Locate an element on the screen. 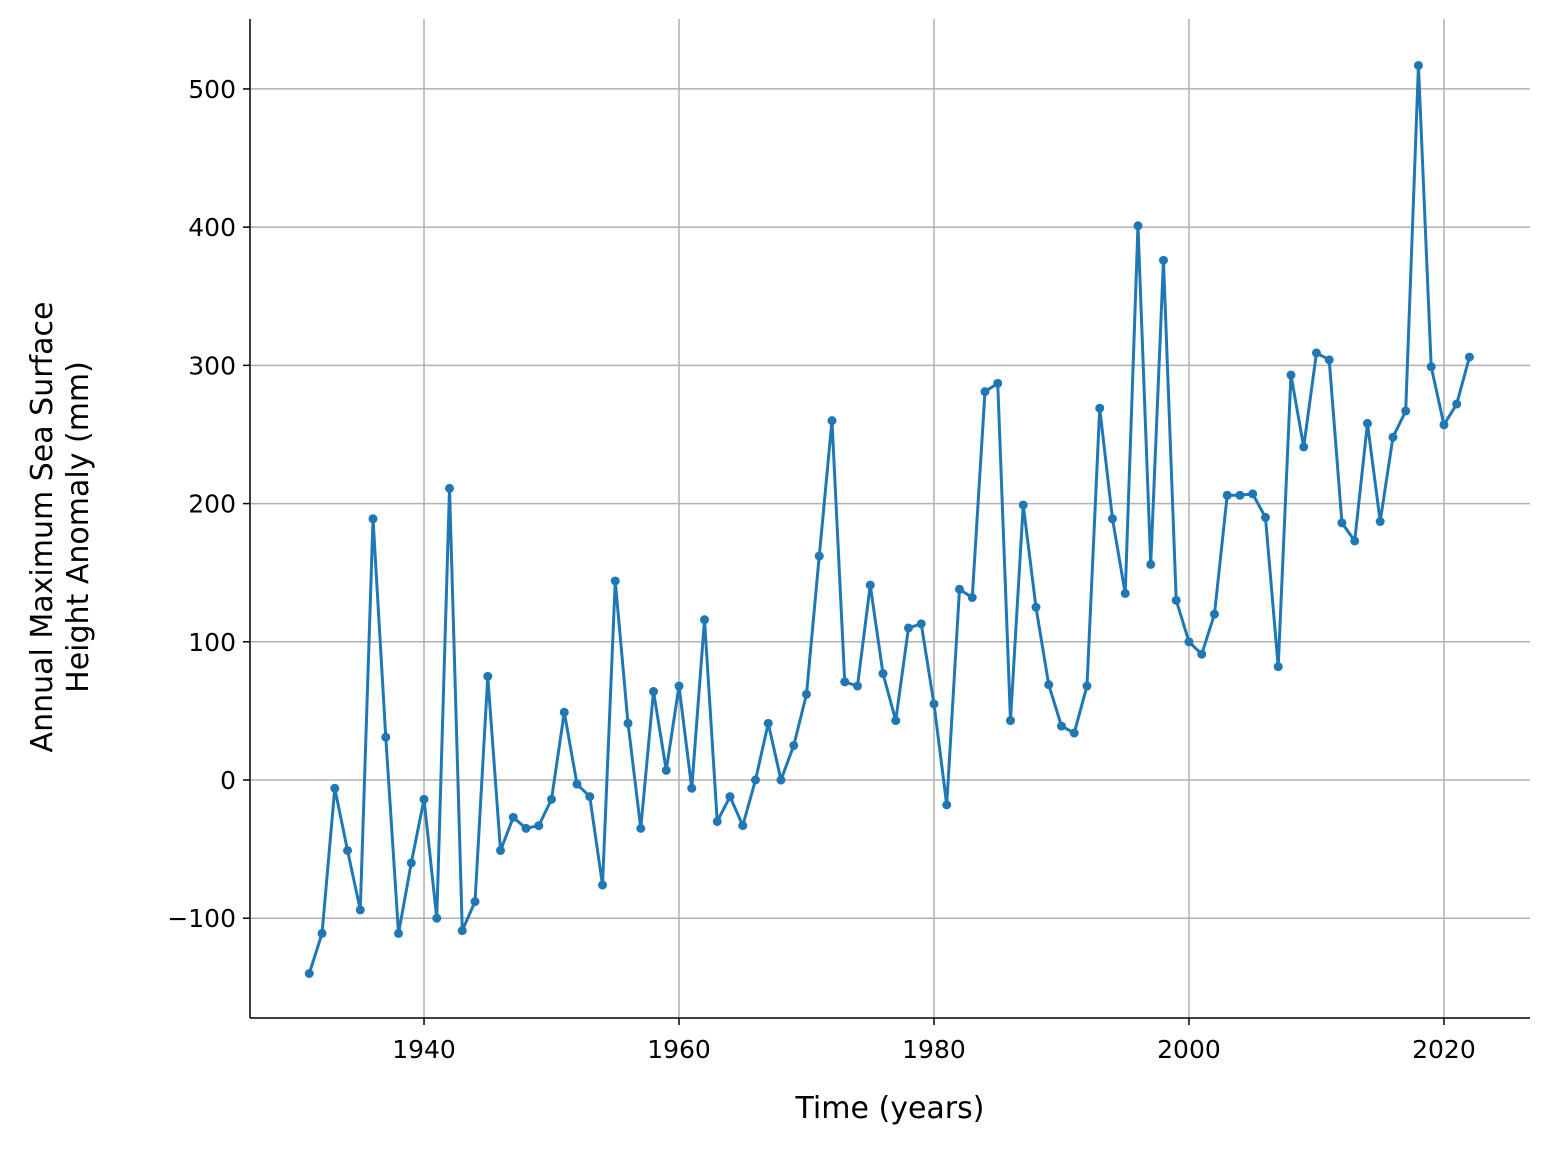  y-axis-label: Annual Maximum Sea Surface is located at coordinates (42, 527).